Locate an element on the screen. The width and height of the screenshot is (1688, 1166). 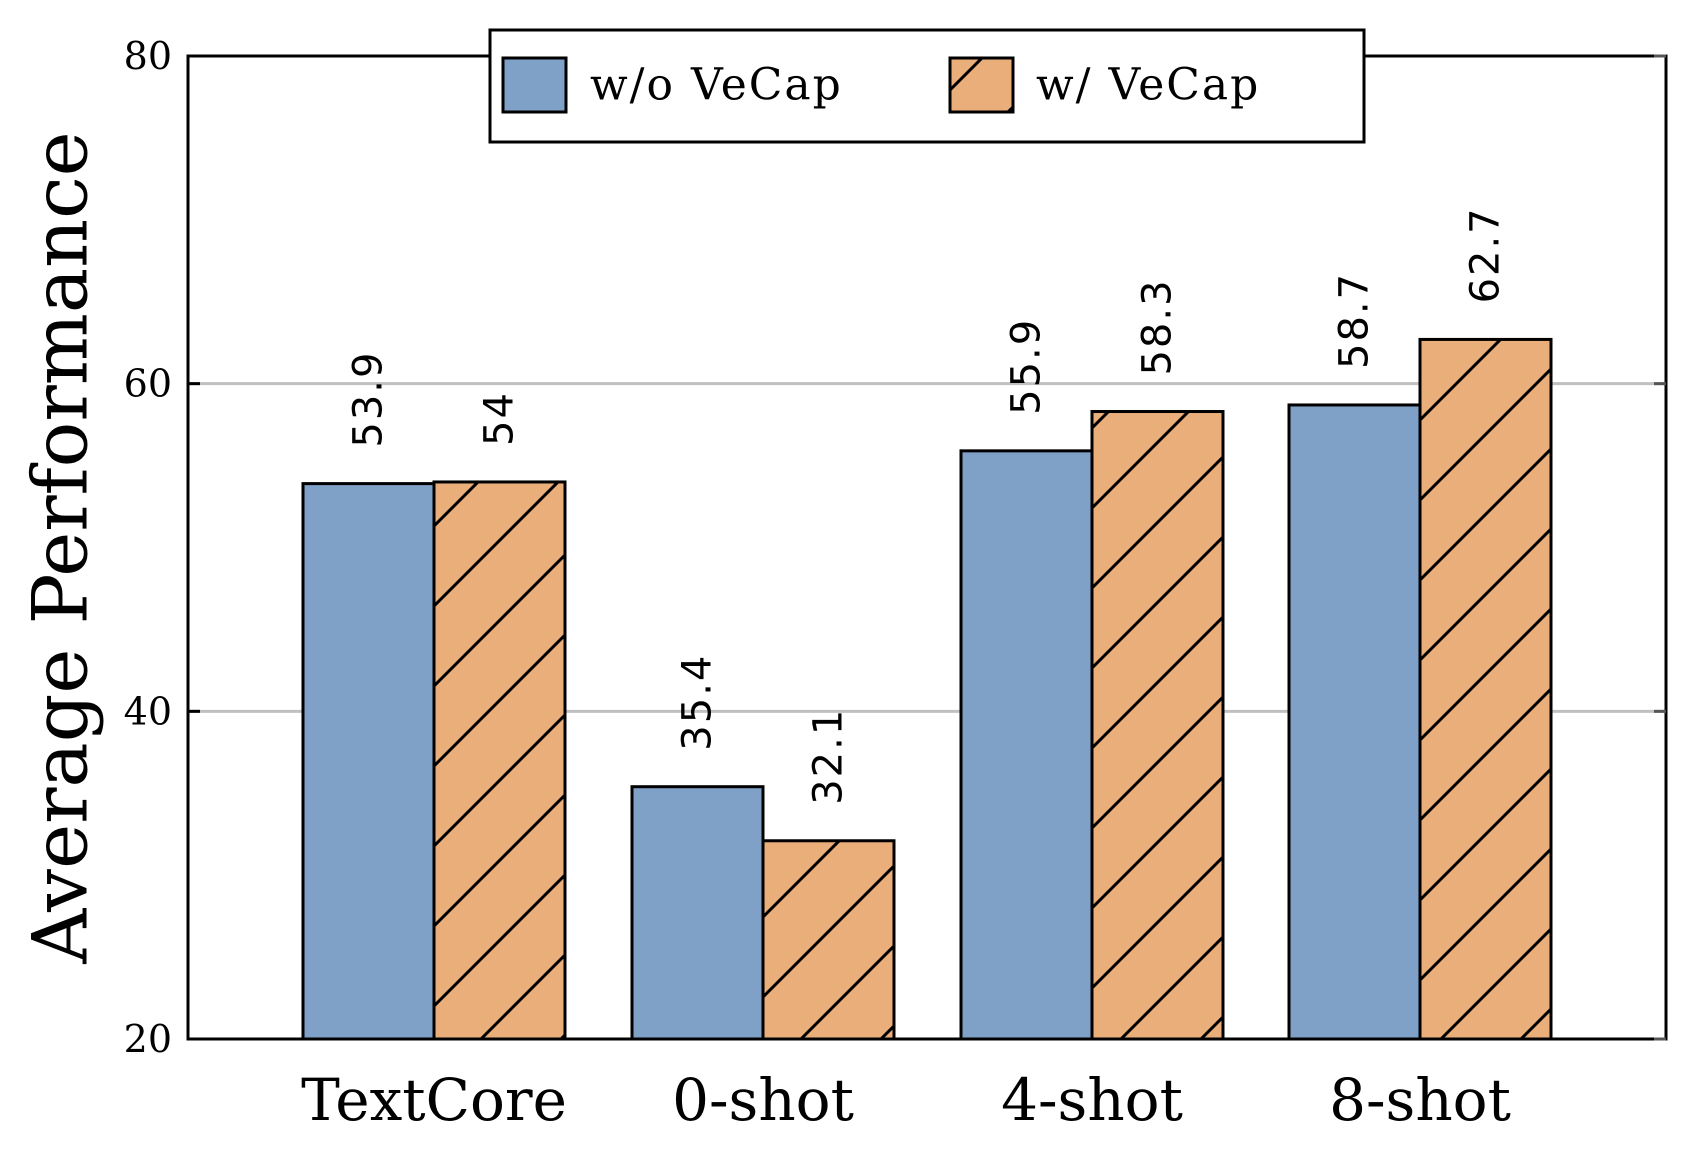
data-label-with-vecap-textcore: 54 is located at coordinates (500, 418).